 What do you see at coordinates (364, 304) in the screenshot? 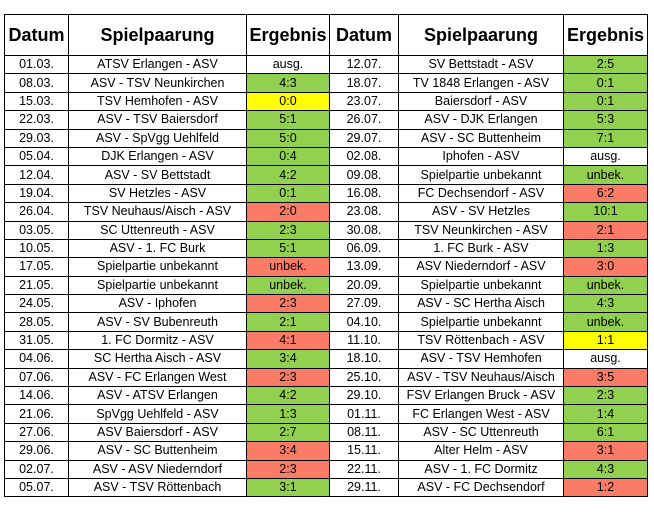
I see `match-date-right: 27.09.` at bounding box center [364, 304].